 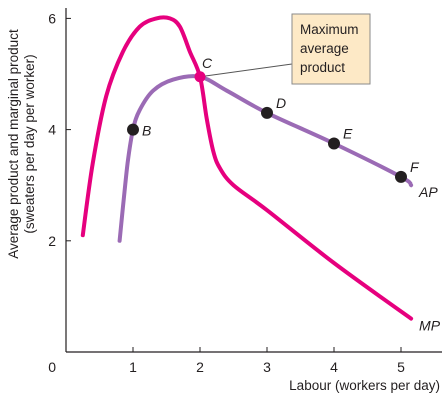 What do you see at coordinates (428, 192) in the screenshot?
I see `curve-label-ap: AP` at bounding box center [428, 192].